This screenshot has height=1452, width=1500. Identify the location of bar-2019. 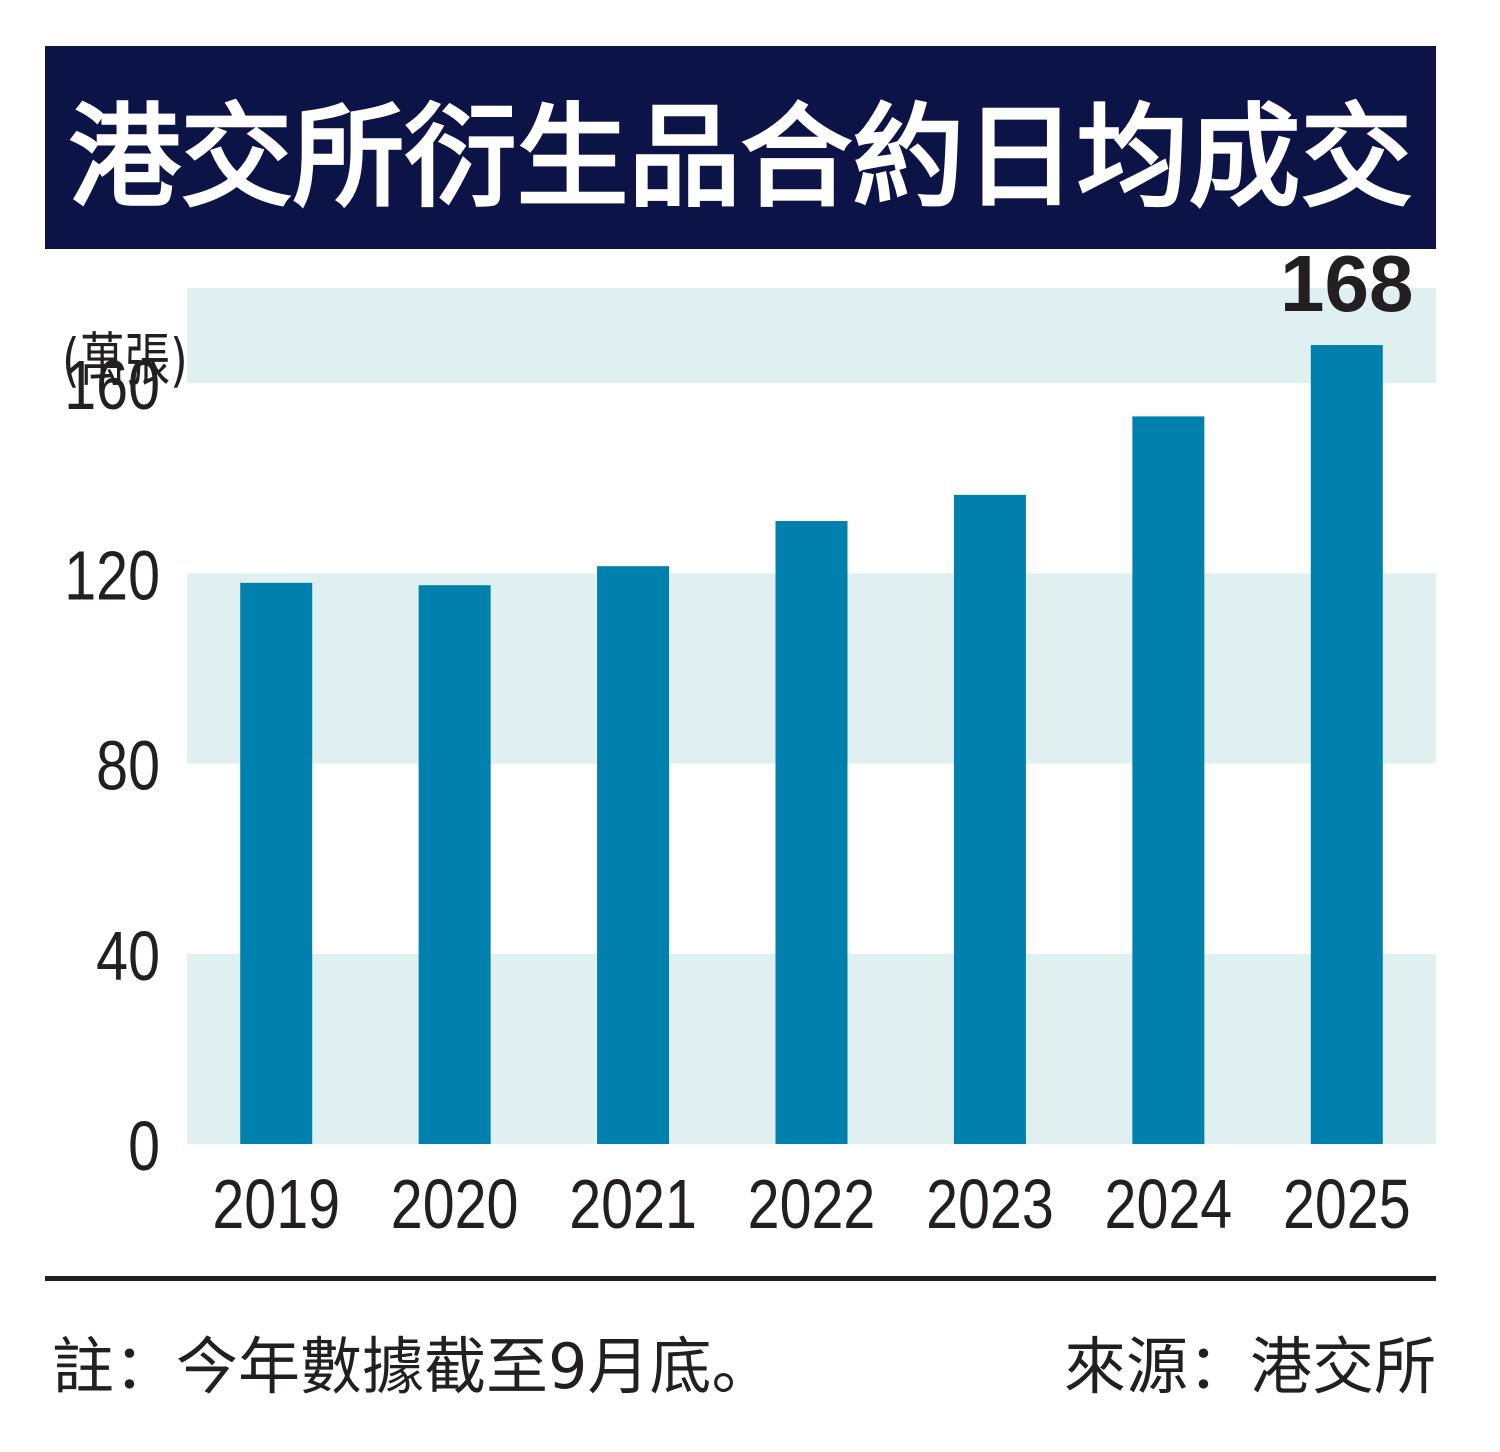
(276, 863).